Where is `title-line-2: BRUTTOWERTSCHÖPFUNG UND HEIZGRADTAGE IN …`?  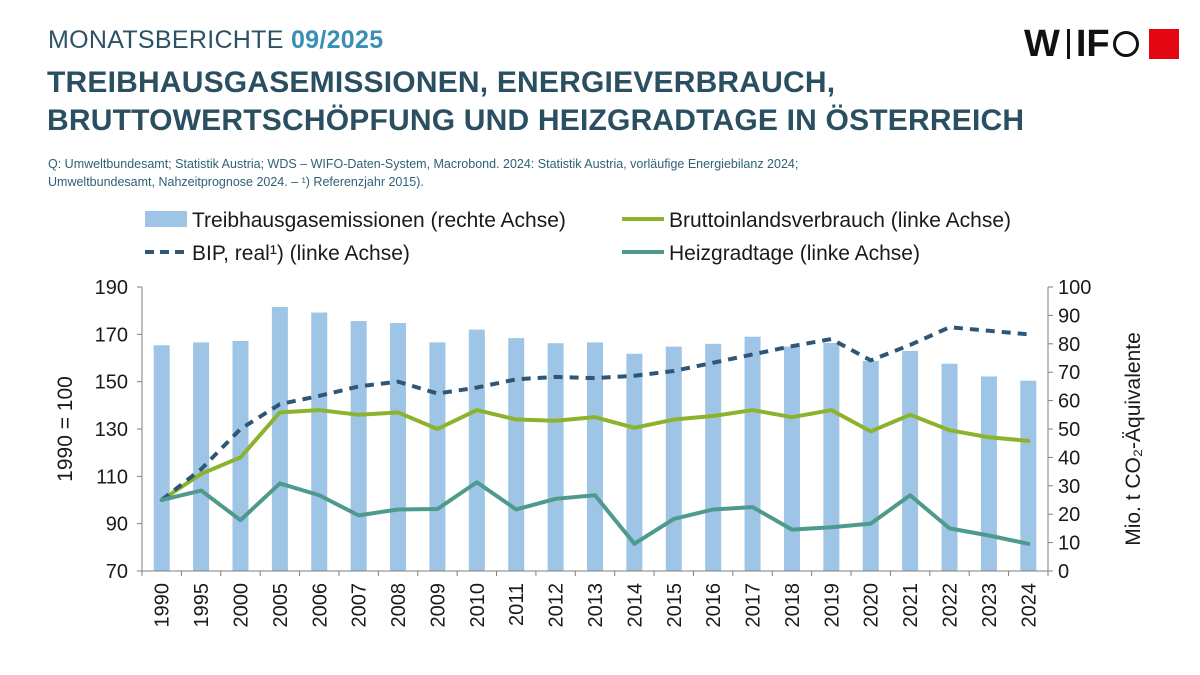 title-line-2: BRUTTOWERTSCHÖPFUNG UND HEIZGRADTAGE IN … is located at coordinates (536, 120).